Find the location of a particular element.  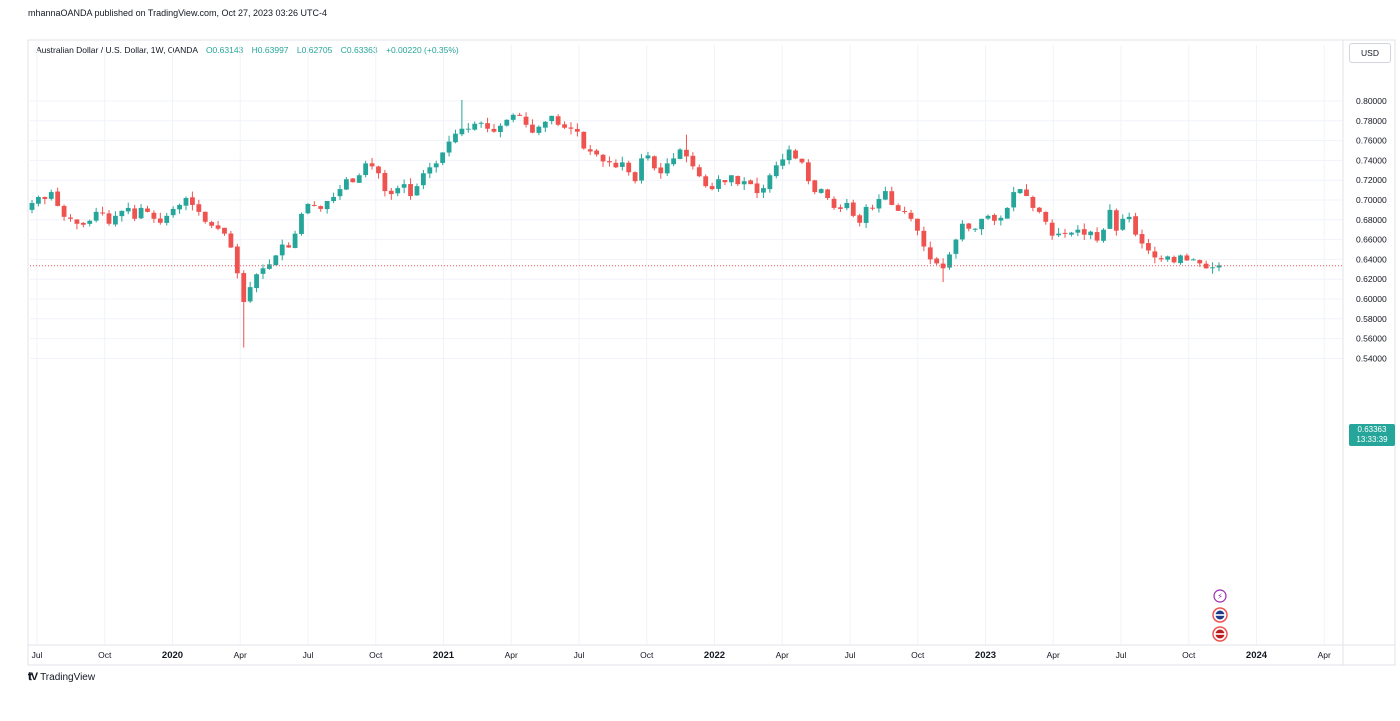

bar-countdown: 13:33:39 is located at coordinates (1372, 439).